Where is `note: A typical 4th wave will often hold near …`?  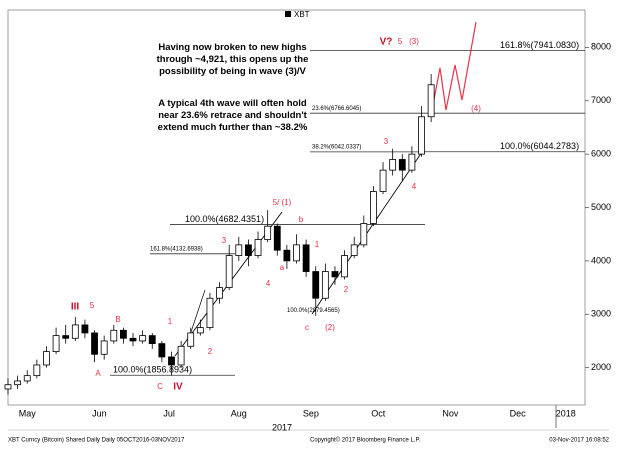
note: A typical 4th wave will often hold near … is located at coordinates (232, 115).